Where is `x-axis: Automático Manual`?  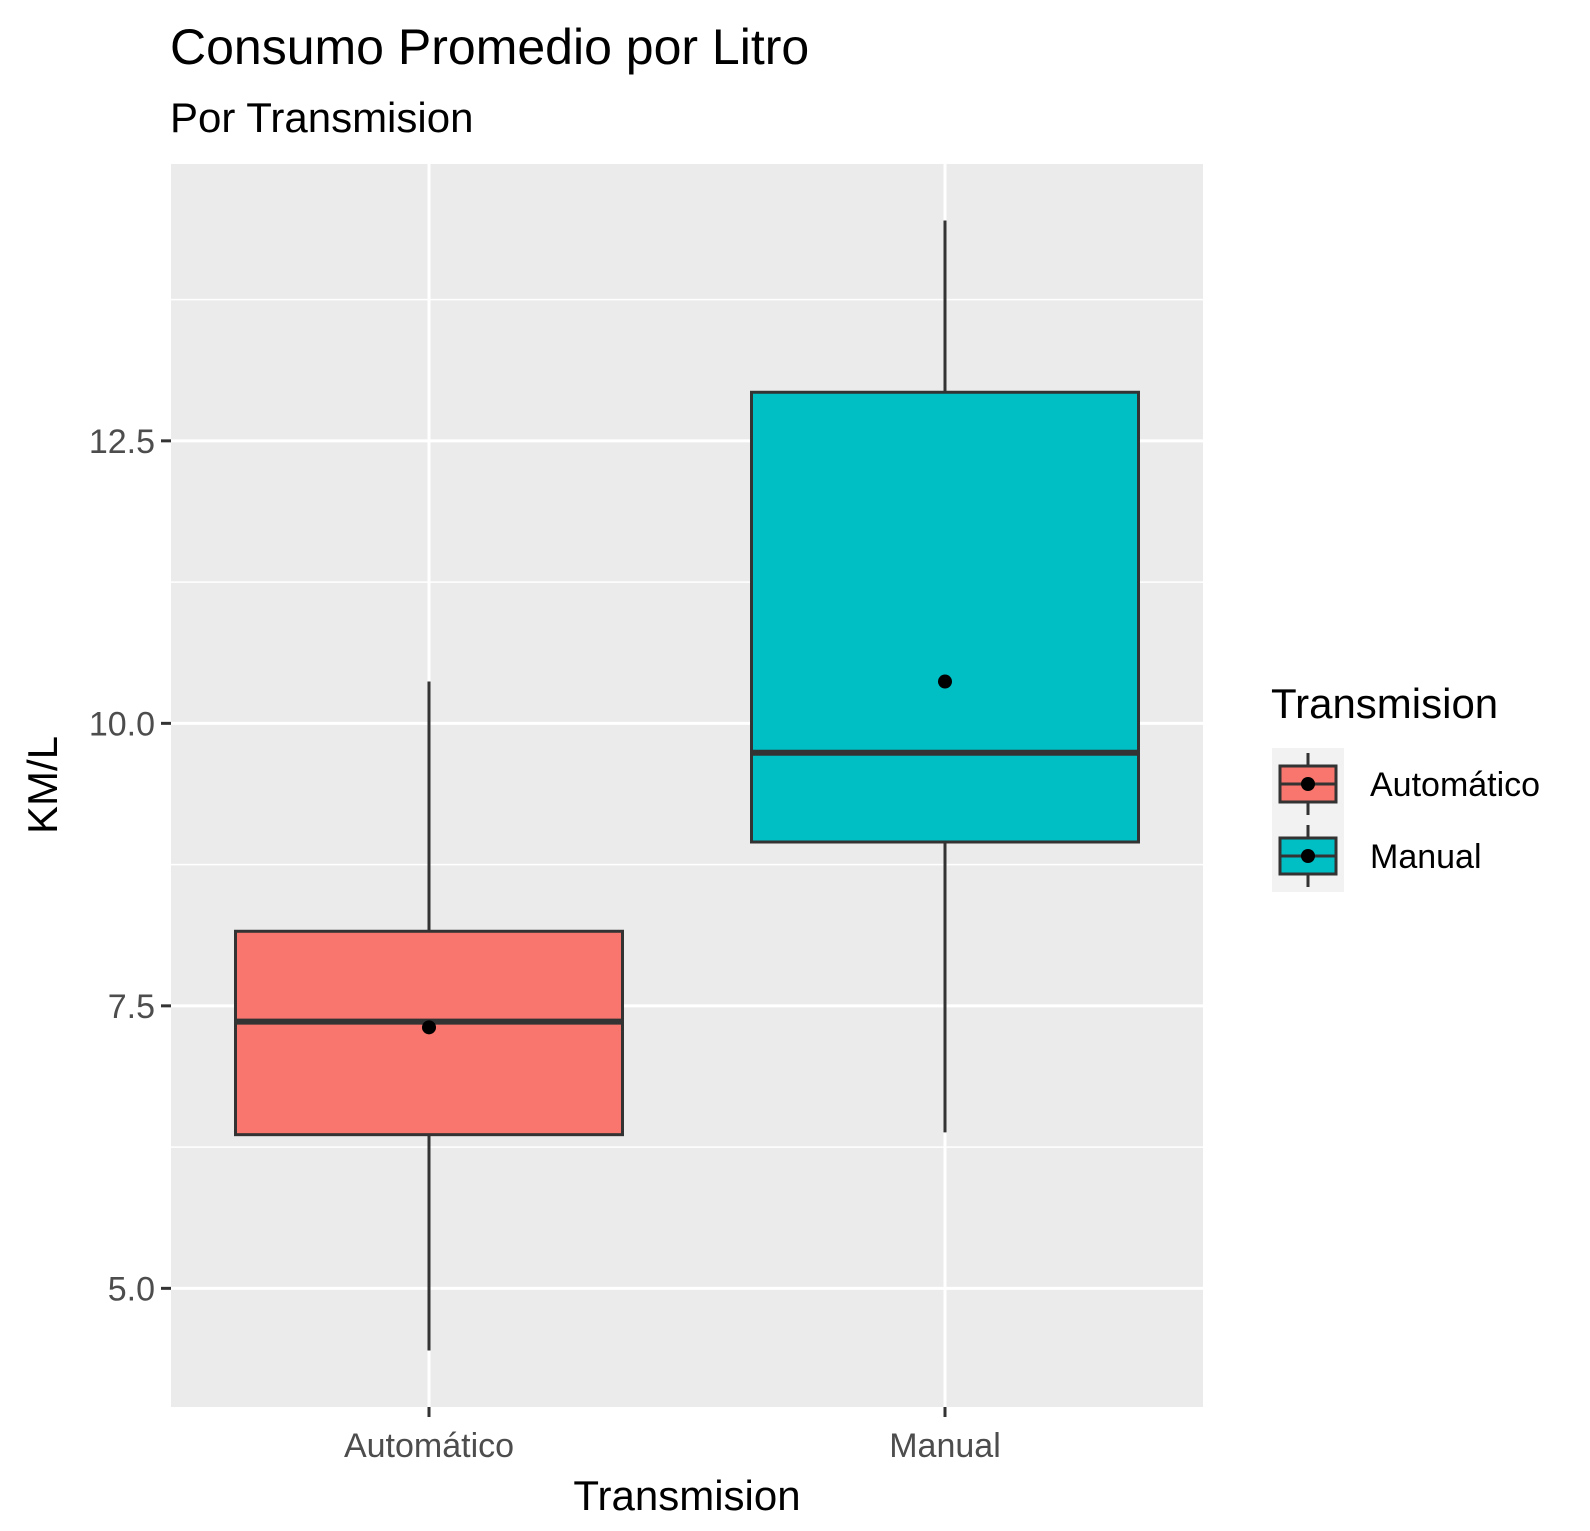
x-axis: Automático Manual is located at coordinates (672, 1436).